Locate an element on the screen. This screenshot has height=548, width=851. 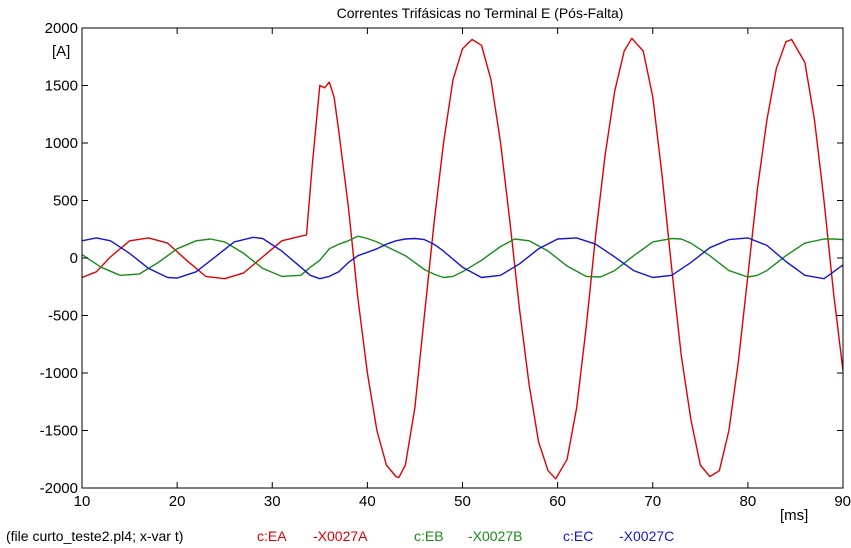
y-tick-label: 500 is located at coordinates (65, 201).